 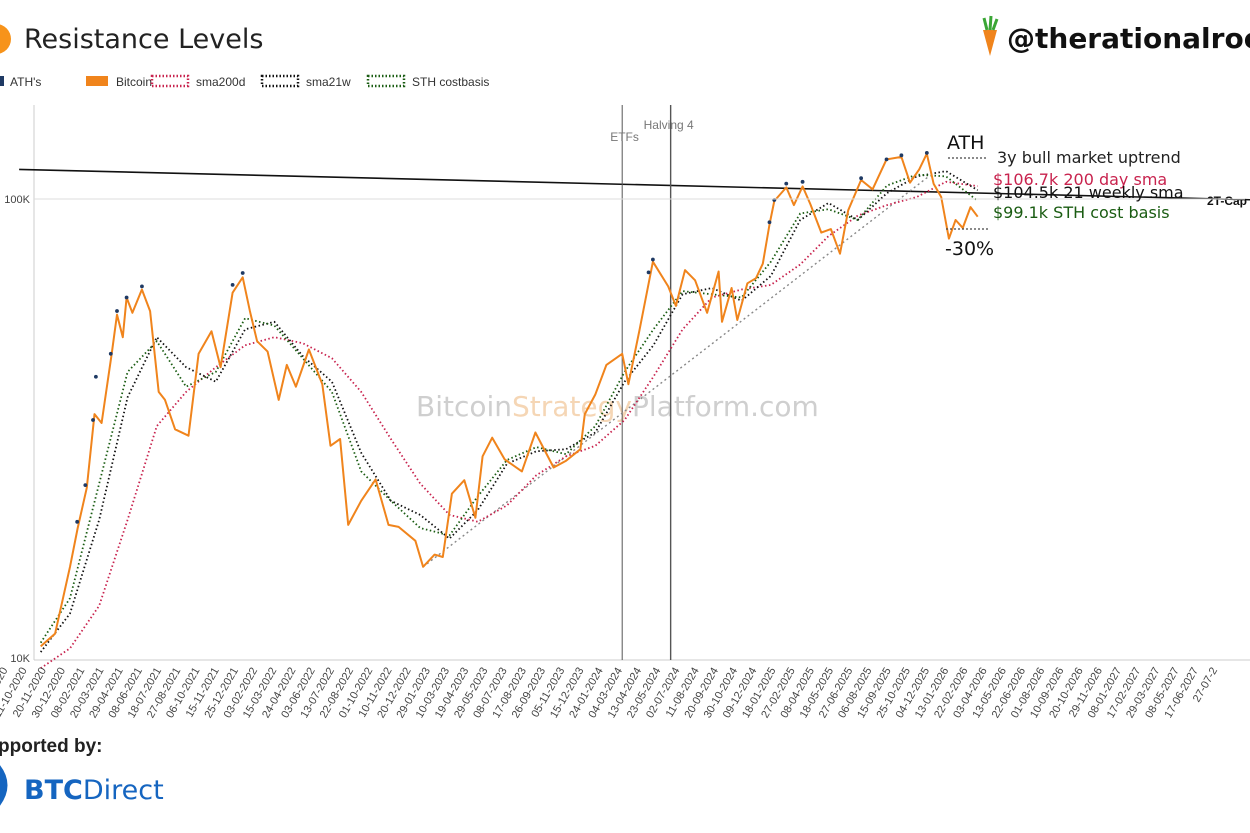 What do you see at coordinates (669, 125) in the screenshot?
I see `vertical-line-label-2: Halving 4` at bounding box center [669, 125].